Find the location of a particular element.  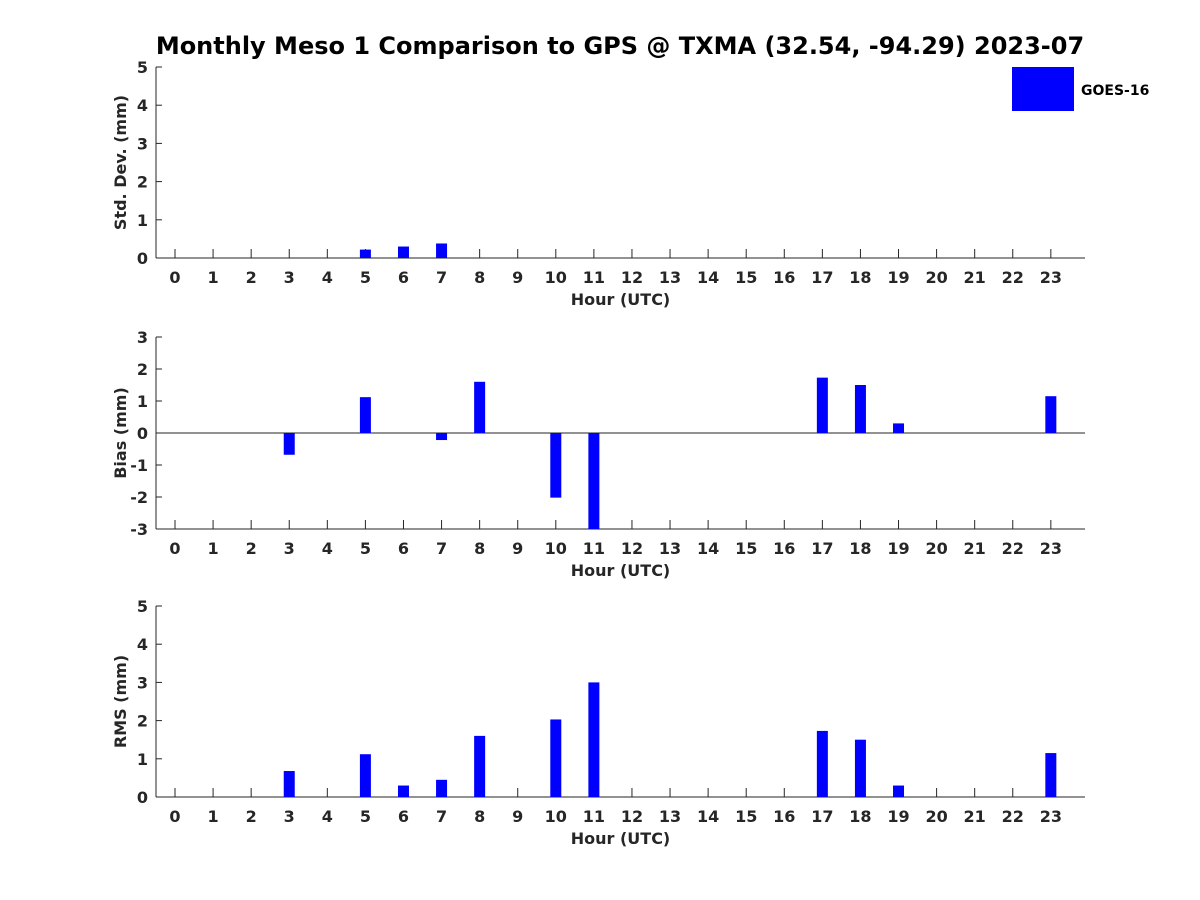

y-axis-label: Bias (mm) is located at coordinates (120, 433).